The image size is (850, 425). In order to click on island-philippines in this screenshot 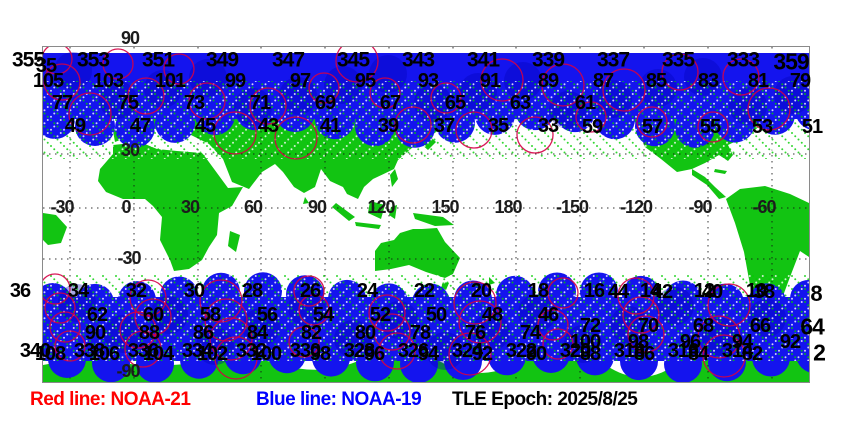, I will do `click(394, 178)`.